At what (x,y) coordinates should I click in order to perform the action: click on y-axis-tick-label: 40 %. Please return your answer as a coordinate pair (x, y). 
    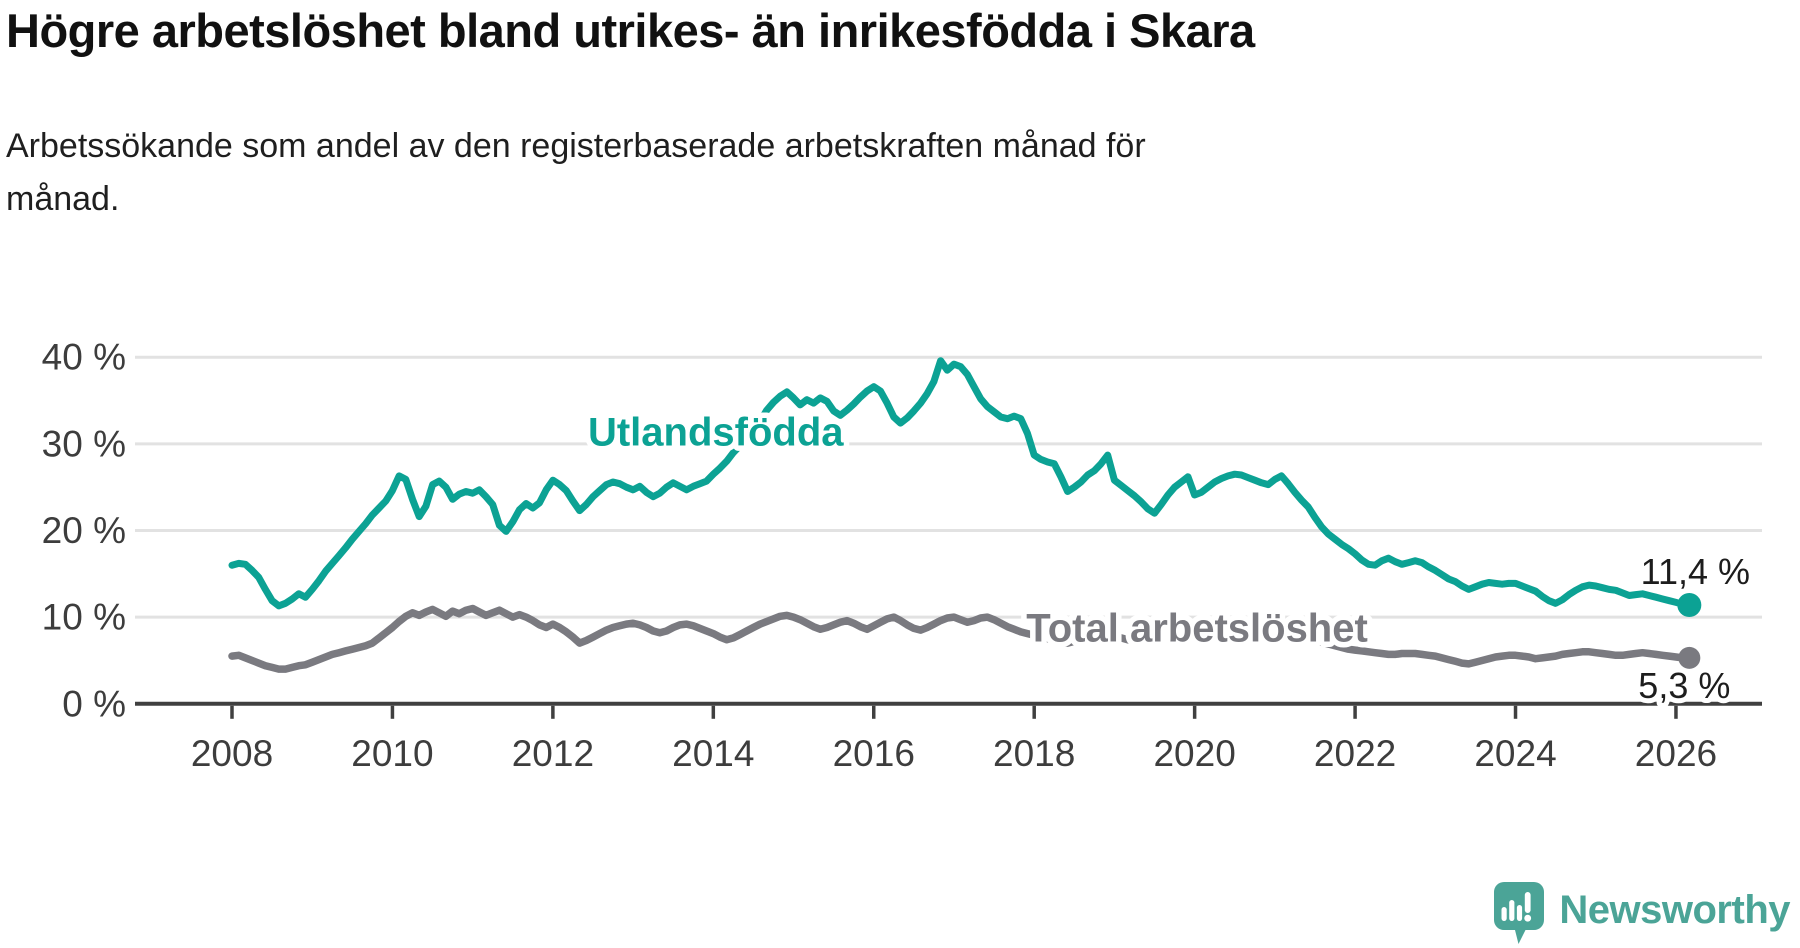
    Looking at the image, I should click on (84, 357).